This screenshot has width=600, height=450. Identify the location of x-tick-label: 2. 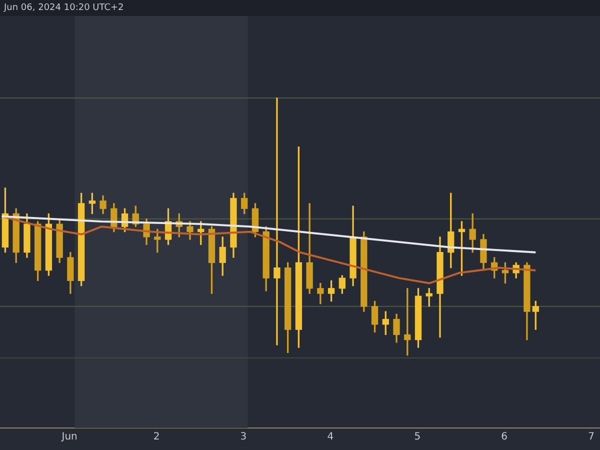
(156, 437).